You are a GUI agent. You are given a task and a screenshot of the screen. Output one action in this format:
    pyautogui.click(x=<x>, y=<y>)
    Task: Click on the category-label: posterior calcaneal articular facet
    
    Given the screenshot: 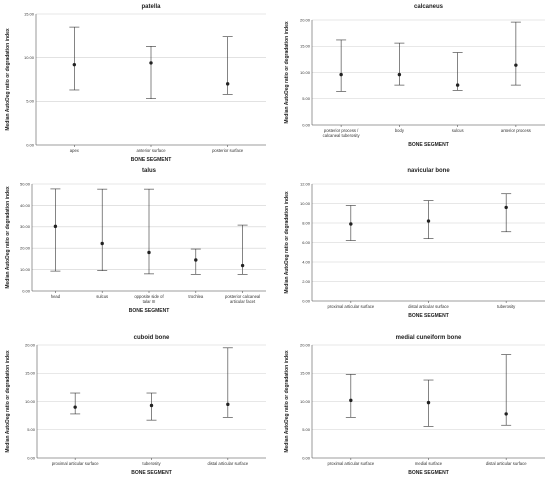 What is the action you would take?
    pyautogui.click(x=242, y=299)
    